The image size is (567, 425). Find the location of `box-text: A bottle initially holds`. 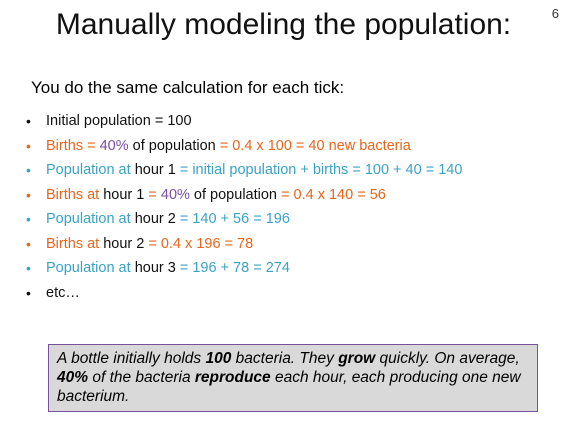

box-text: A bottle initially holds is located at coordinates (131, 358).